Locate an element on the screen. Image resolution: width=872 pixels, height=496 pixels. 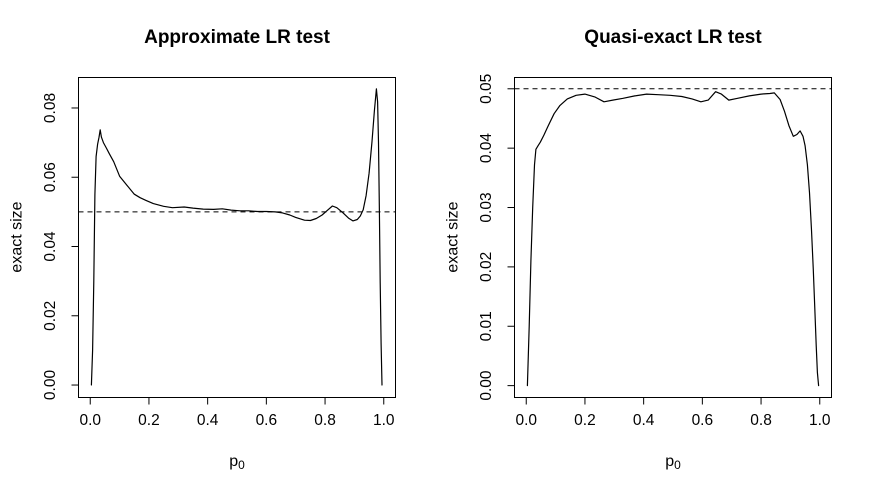
y-axis-tick-label: 0.01 is located at coordinates (486, 326).